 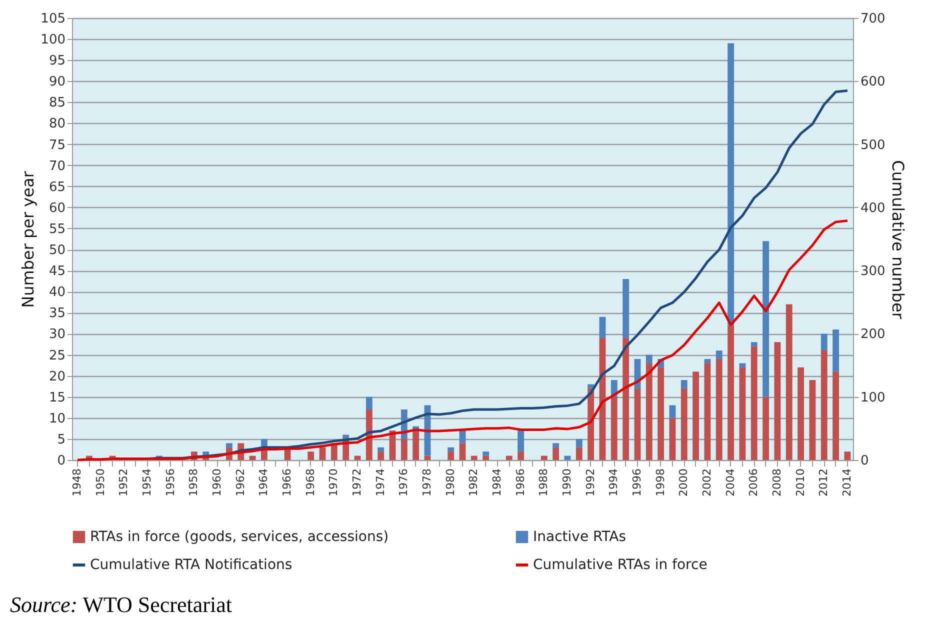 I want to click on legend-label: Inactive RTAs, so click(x=579, y=537).